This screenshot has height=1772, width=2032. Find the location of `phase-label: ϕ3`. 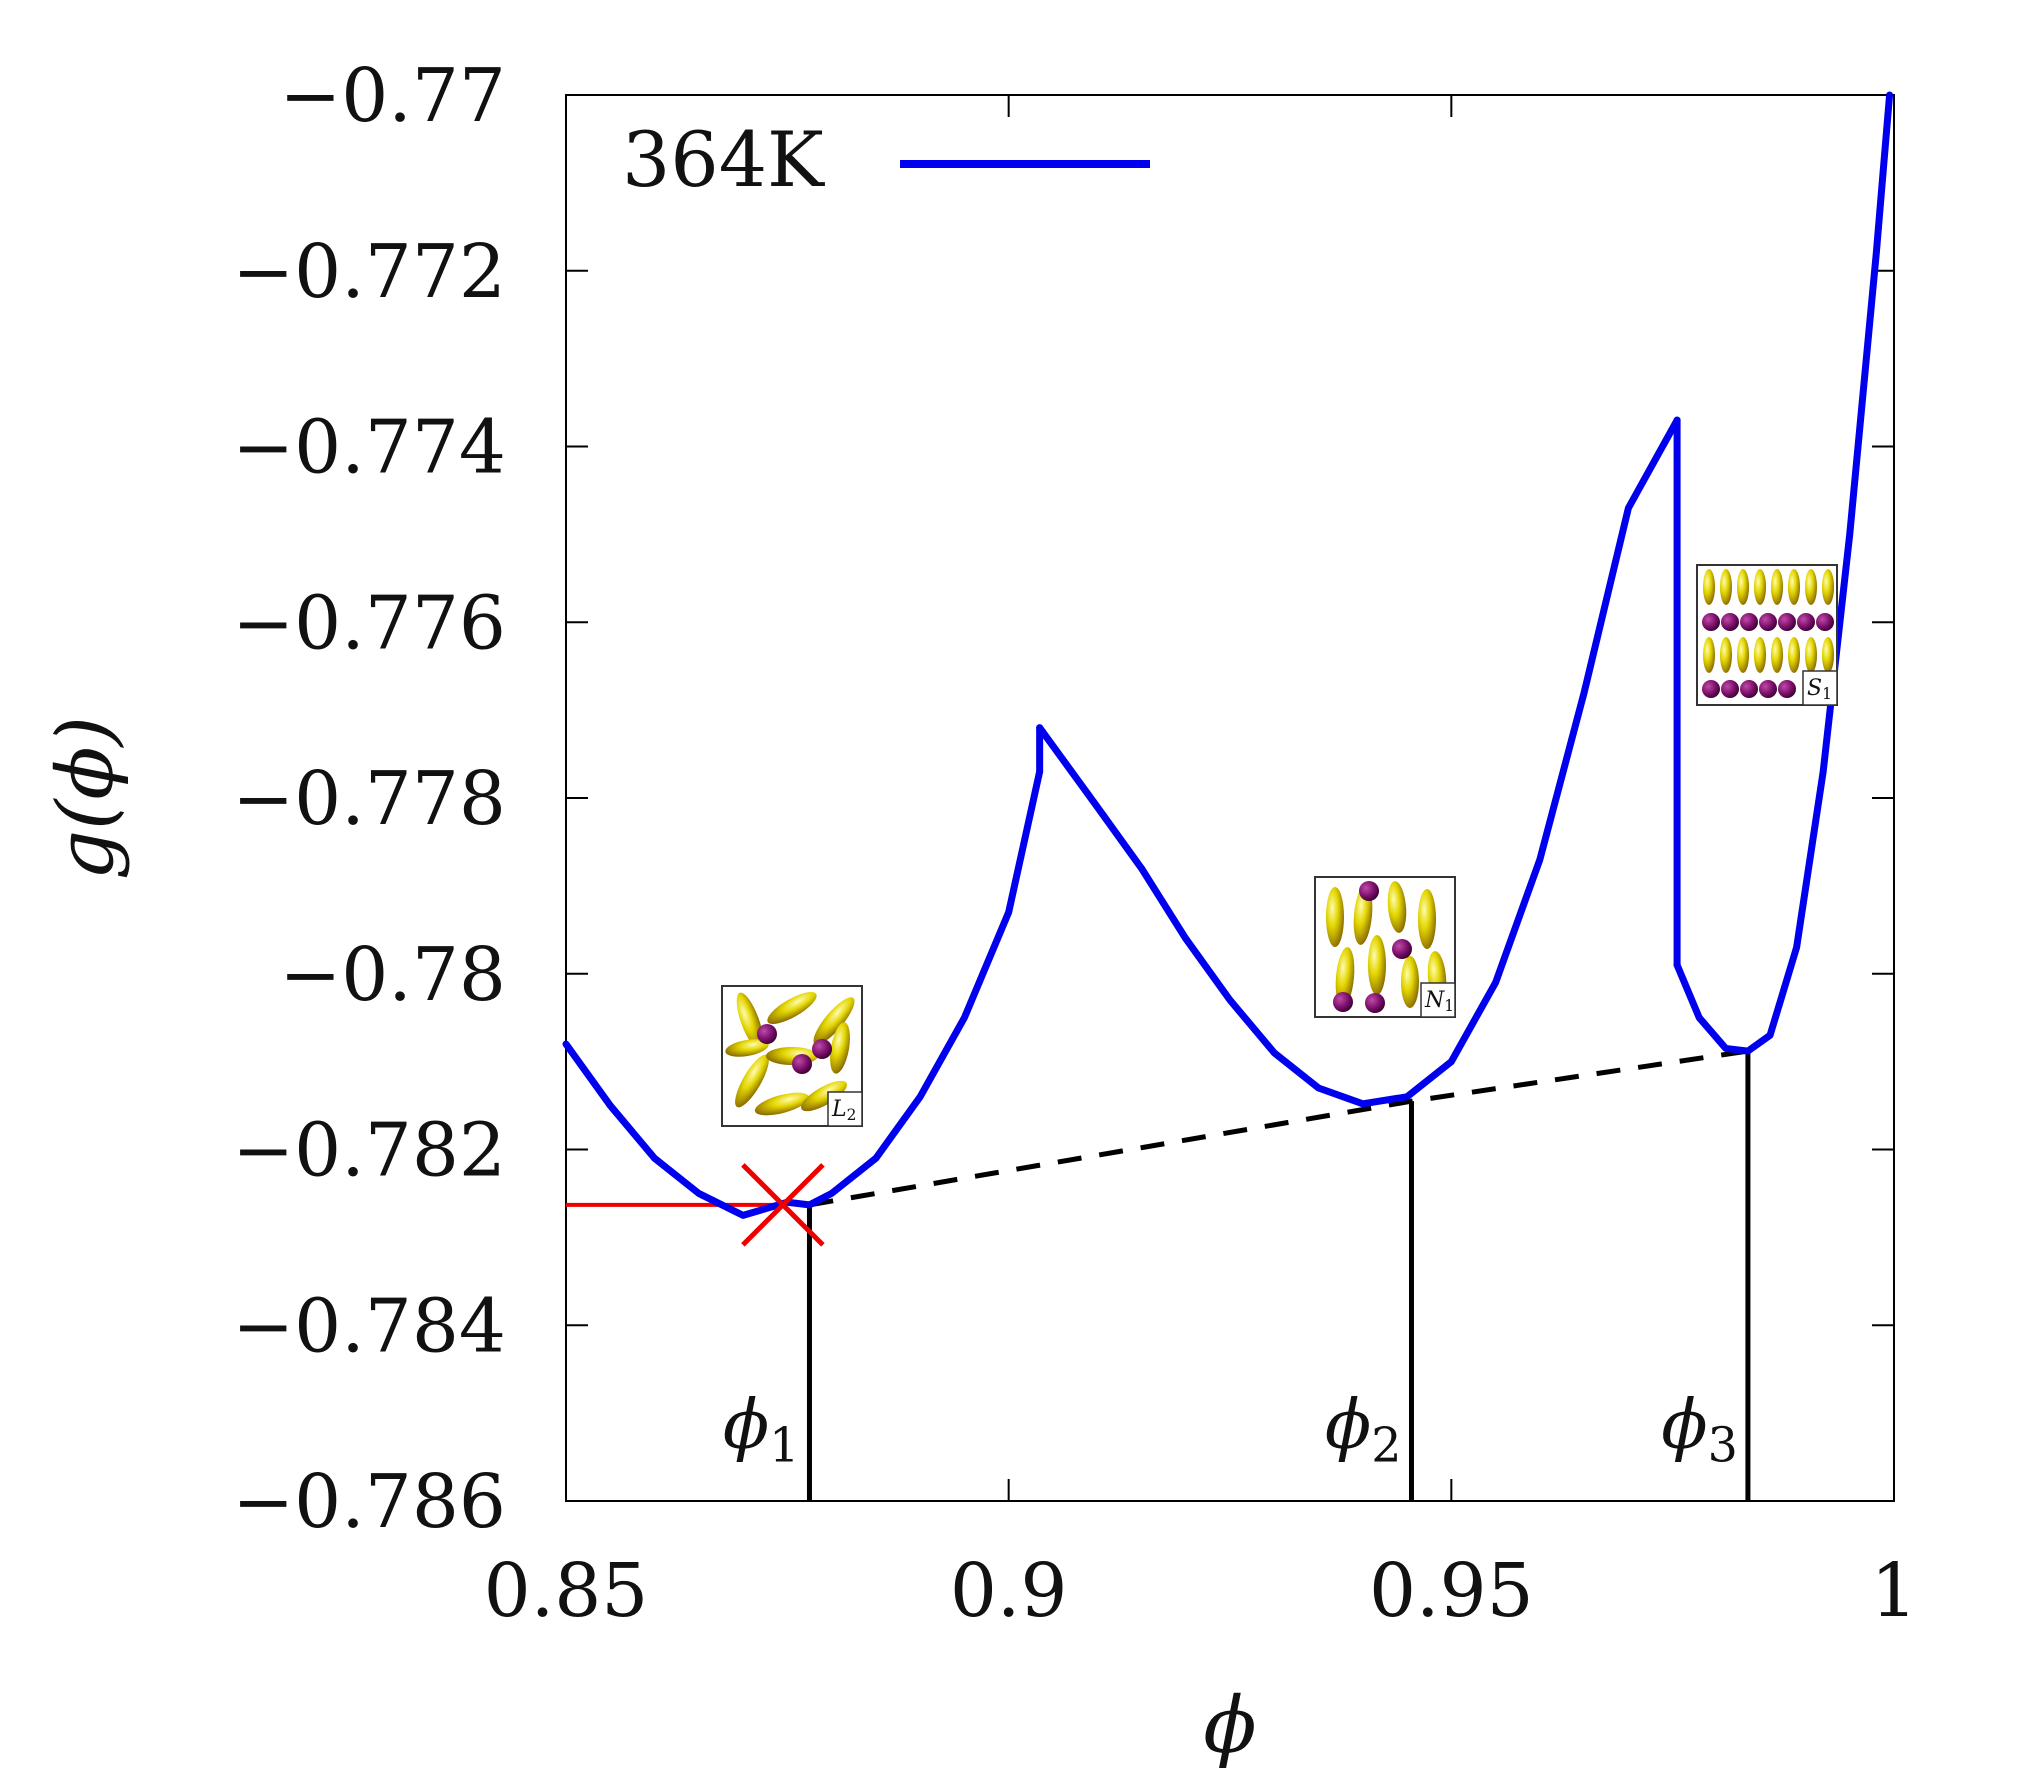

phase-label: ϕ3 is located at coordinates (1699, 1429).